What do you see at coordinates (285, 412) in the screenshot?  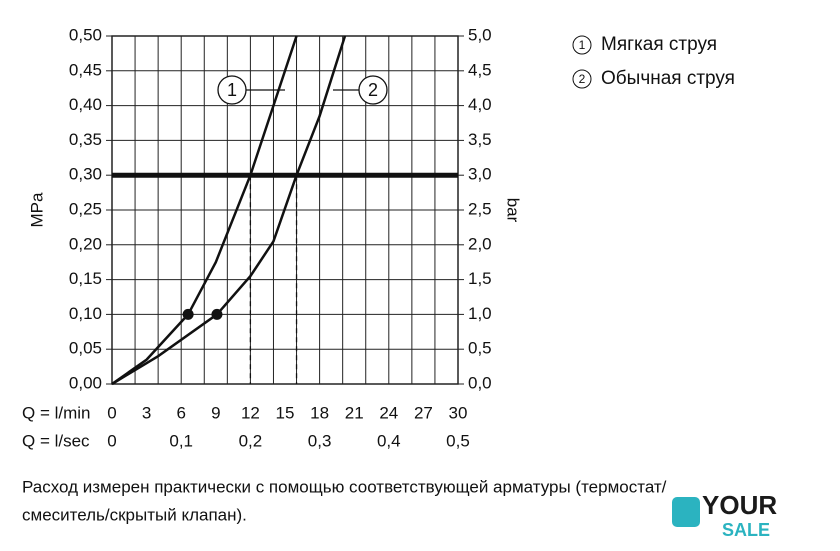 I see `x-tick-label: 15` at bounding box center [285, 412].